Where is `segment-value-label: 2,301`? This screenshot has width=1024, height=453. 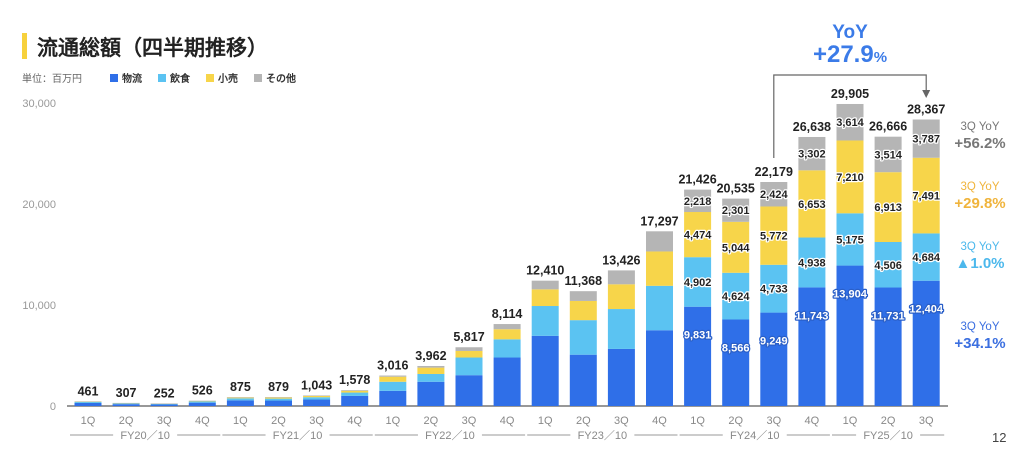 segment-value-label: 2,301 is located at coordinates (736, 211).